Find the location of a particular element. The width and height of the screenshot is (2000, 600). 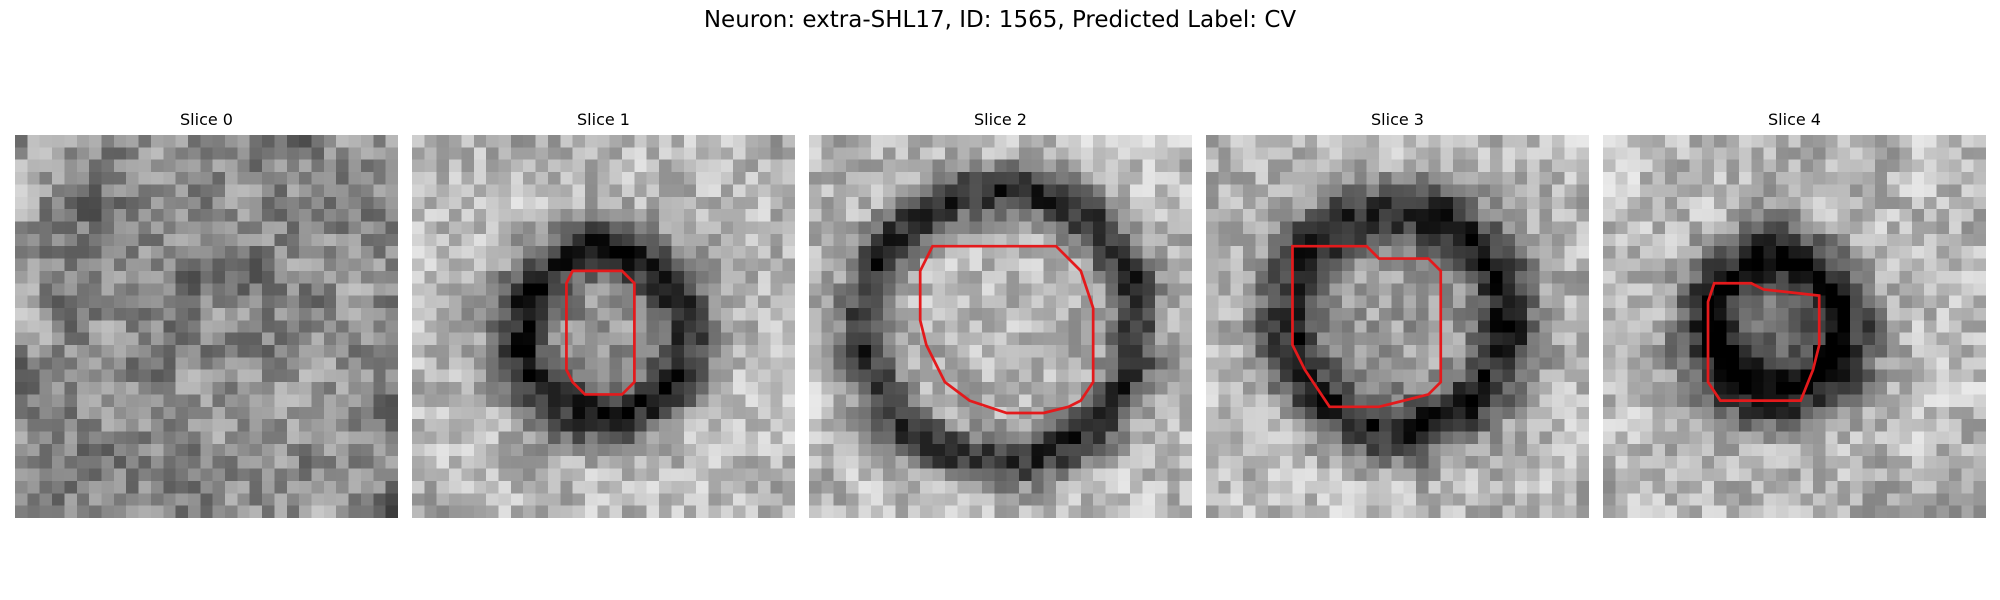

panel-slice-4: Slice 4 is located at coordinates (1794, 313).